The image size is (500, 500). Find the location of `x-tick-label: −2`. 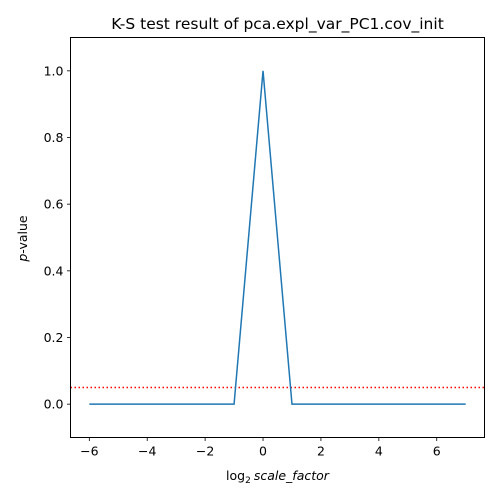

x-tick-label: −2 is located at coordinates (205, 451).